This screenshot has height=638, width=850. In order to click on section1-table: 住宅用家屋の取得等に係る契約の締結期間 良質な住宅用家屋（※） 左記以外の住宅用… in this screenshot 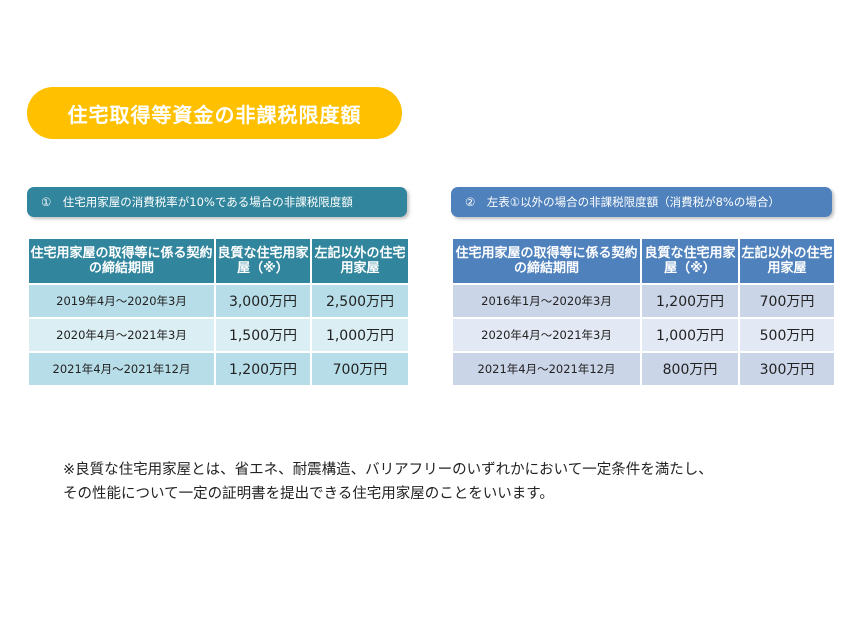, I will do `click(218, 312)`.